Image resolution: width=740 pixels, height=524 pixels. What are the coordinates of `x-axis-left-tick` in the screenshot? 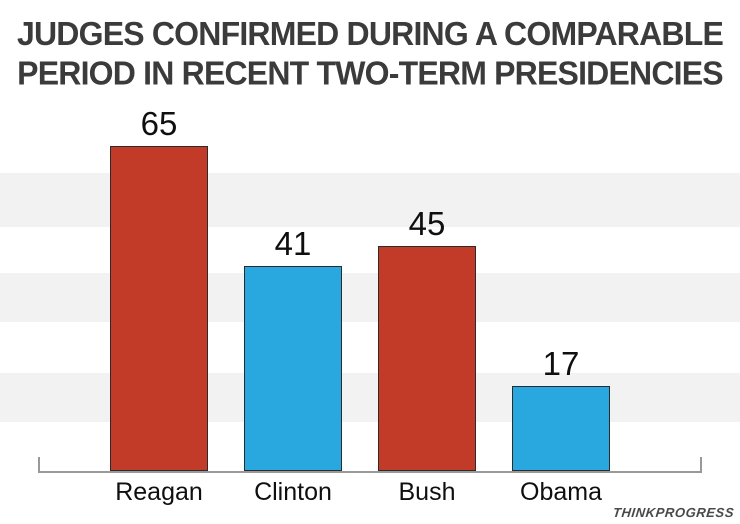 It's located at (39, 464).